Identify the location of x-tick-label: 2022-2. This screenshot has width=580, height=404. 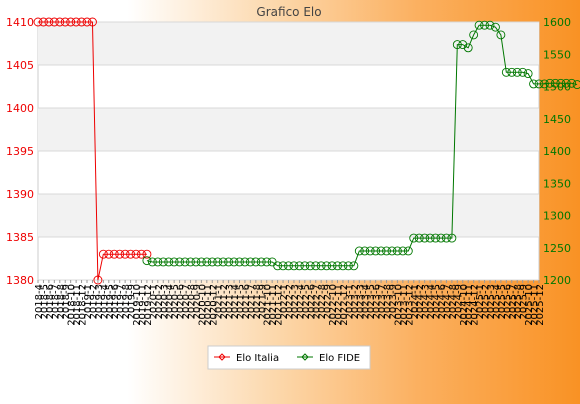
(290, 301).